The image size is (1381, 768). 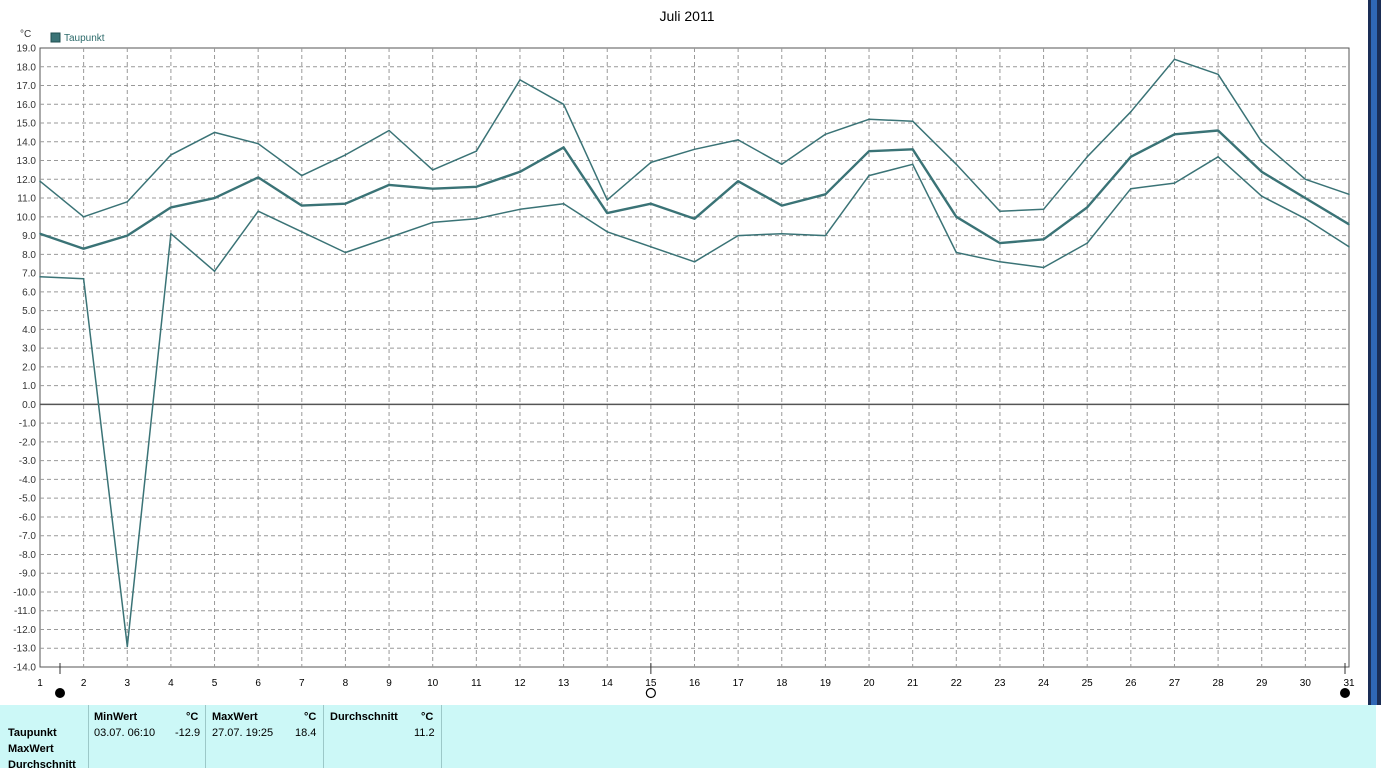 What do you see at coordinates (739, 683) in the screenshot?
I see `x-tick-label: 17` at bounding box center [739, 683].